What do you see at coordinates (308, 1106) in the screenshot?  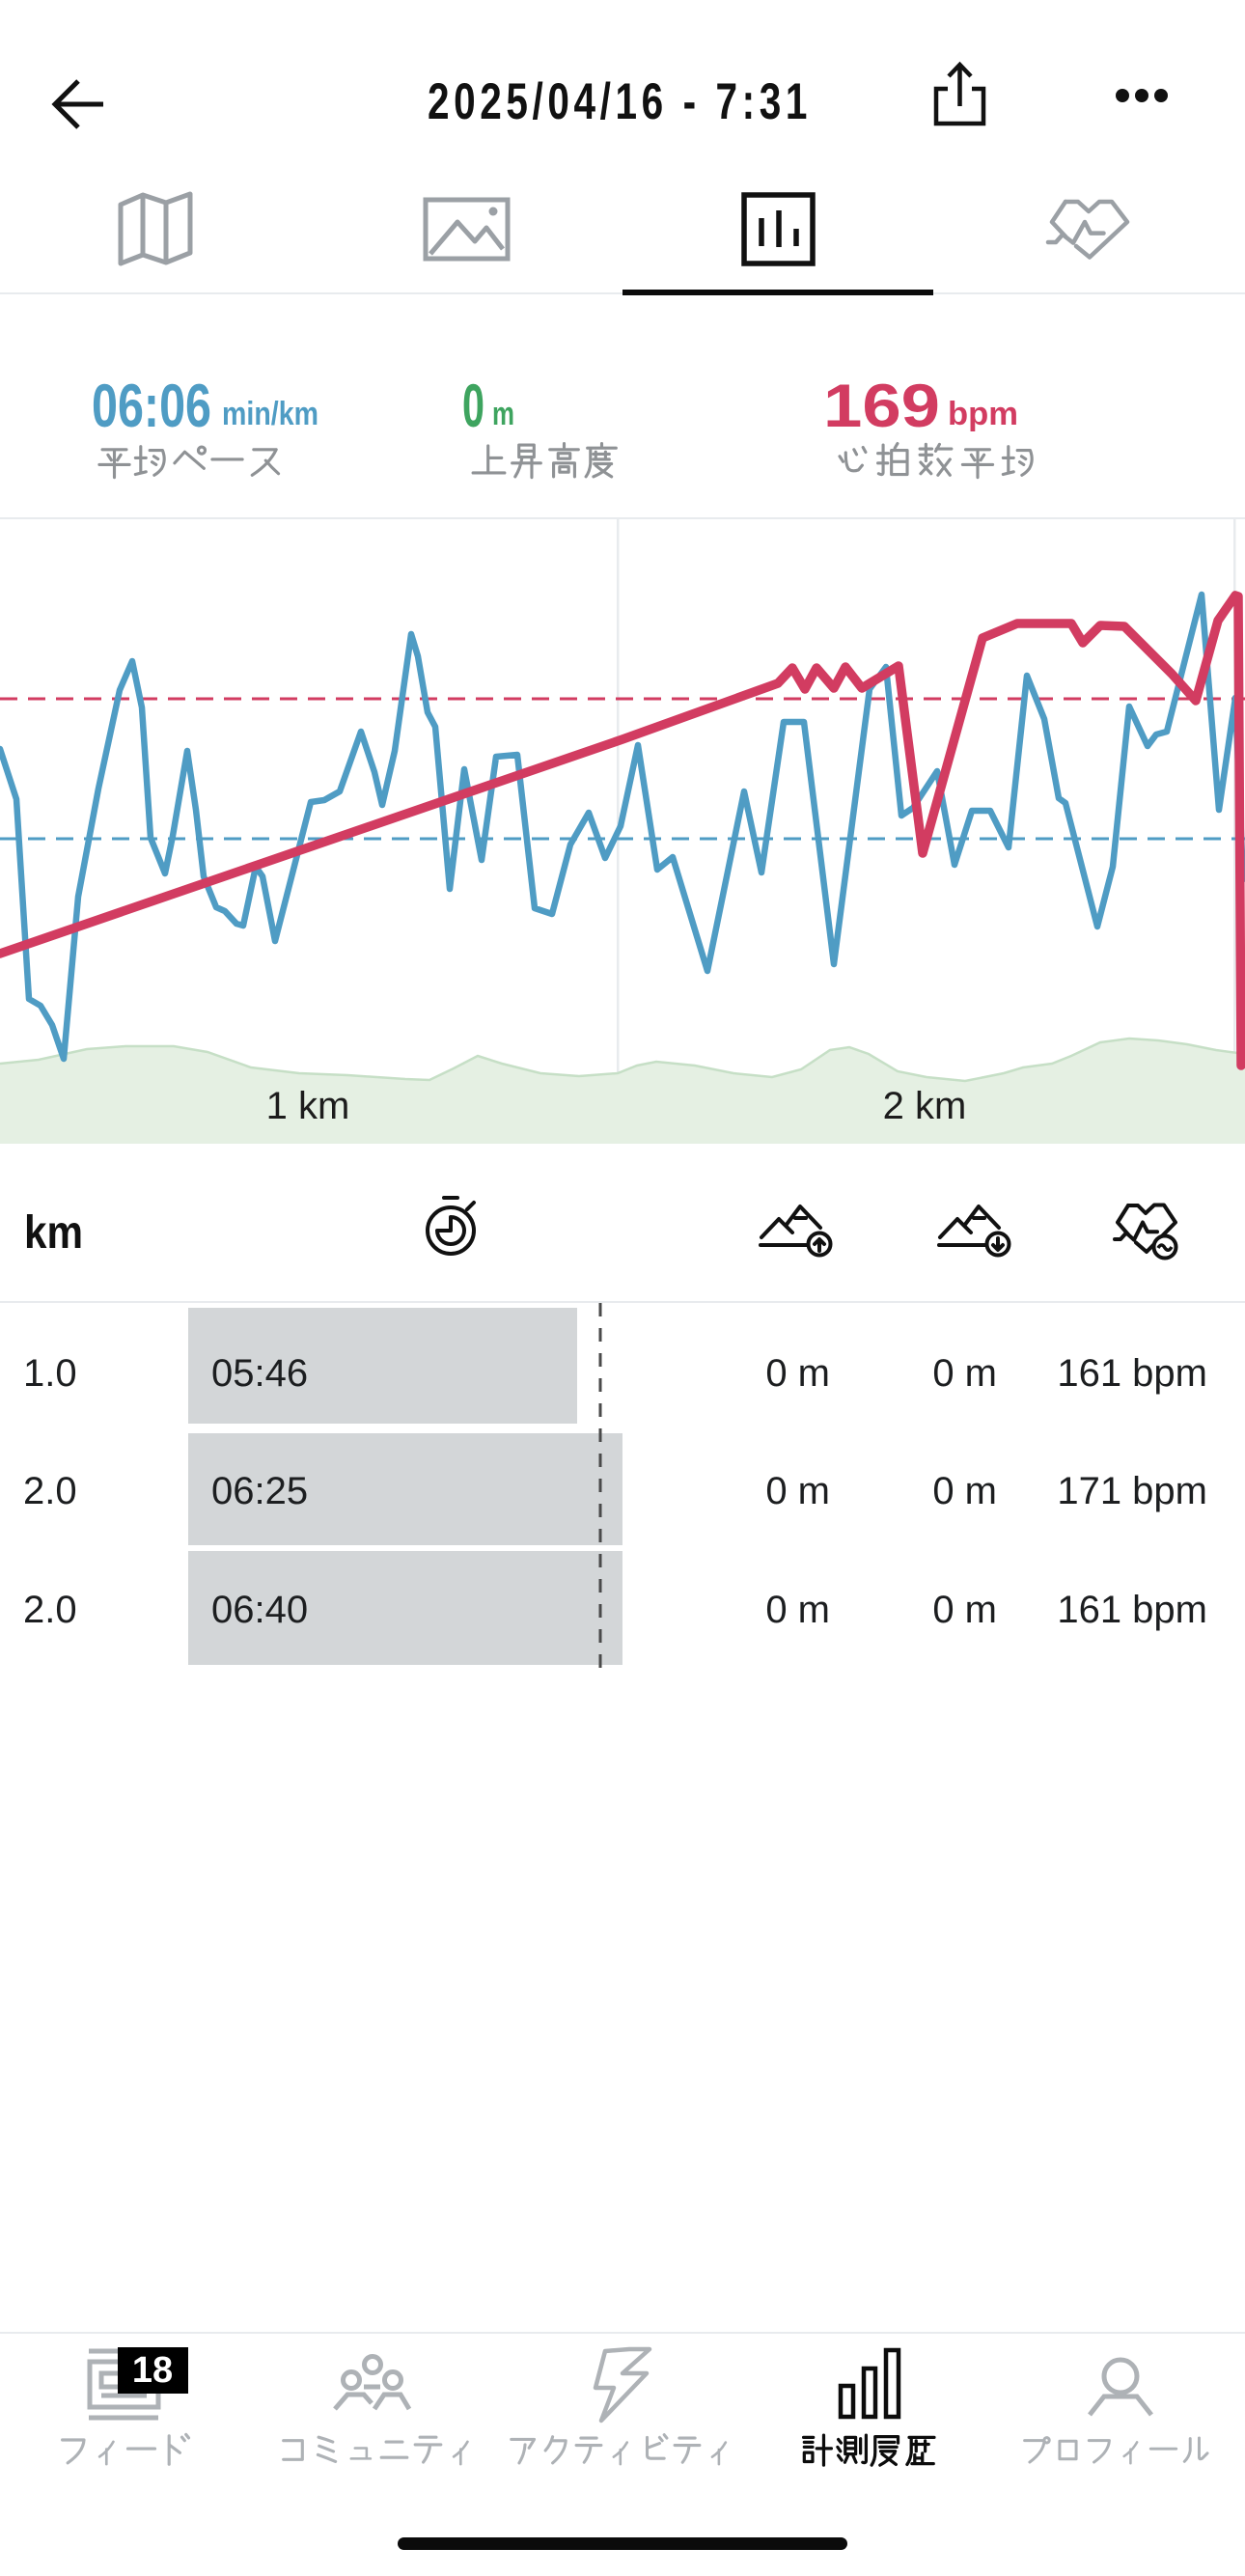 I see `svg-text: 1 km` at bounding box center [308, 1106].